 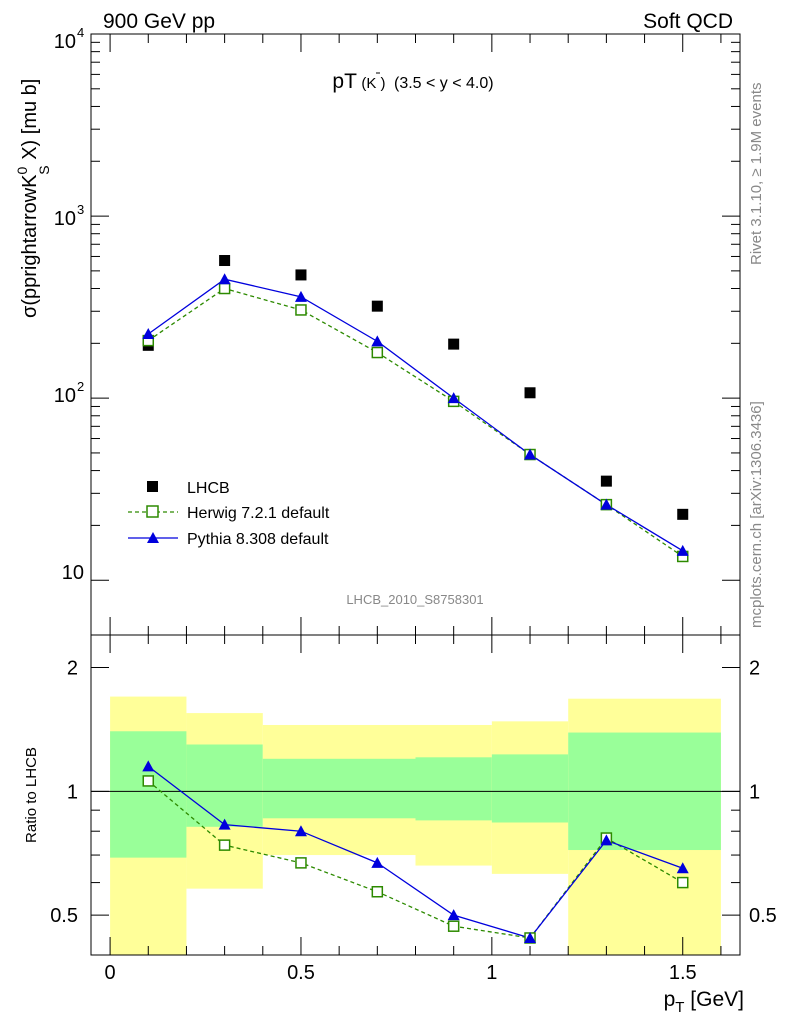 What do you see at coordinates (344, 81) in the screenshot?
I see `title-main: pT` at bounding box center [344, 81].